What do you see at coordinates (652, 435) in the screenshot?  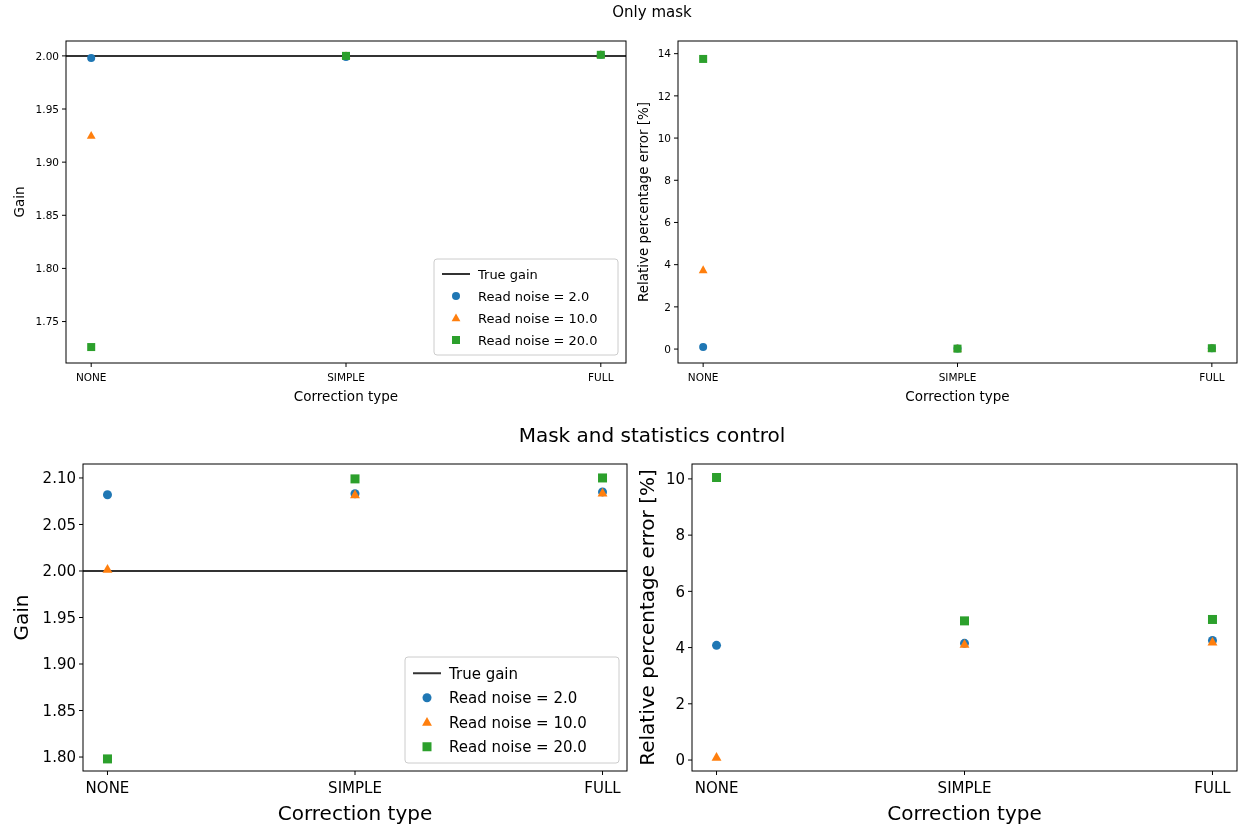 I see `chart-title: Mask and statistics control` at bounding box center [652, 435].